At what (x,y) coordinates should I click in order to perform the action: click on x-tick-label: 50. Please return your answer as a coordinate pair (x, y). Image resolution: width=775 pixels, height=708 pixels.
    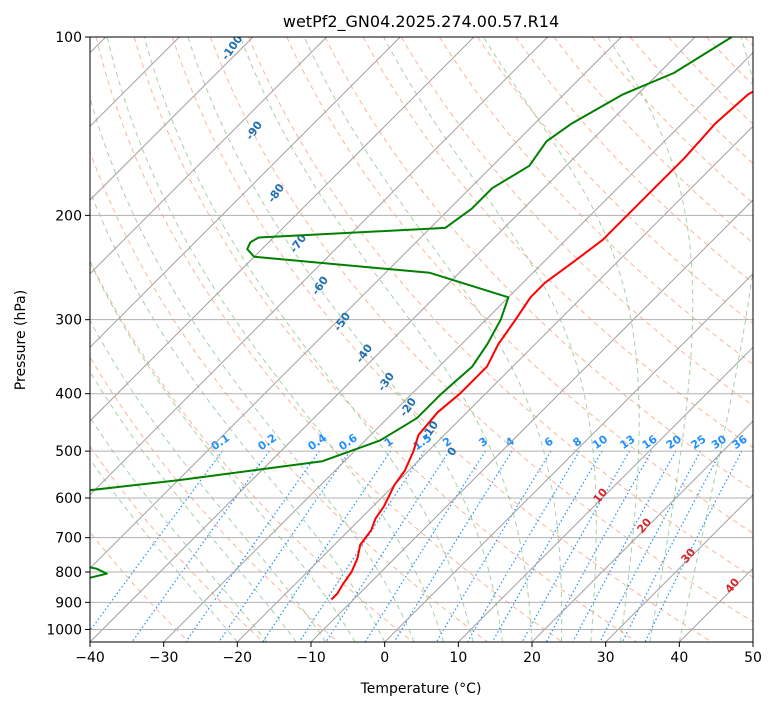
    Looking at the image, I should click on (753, 658).